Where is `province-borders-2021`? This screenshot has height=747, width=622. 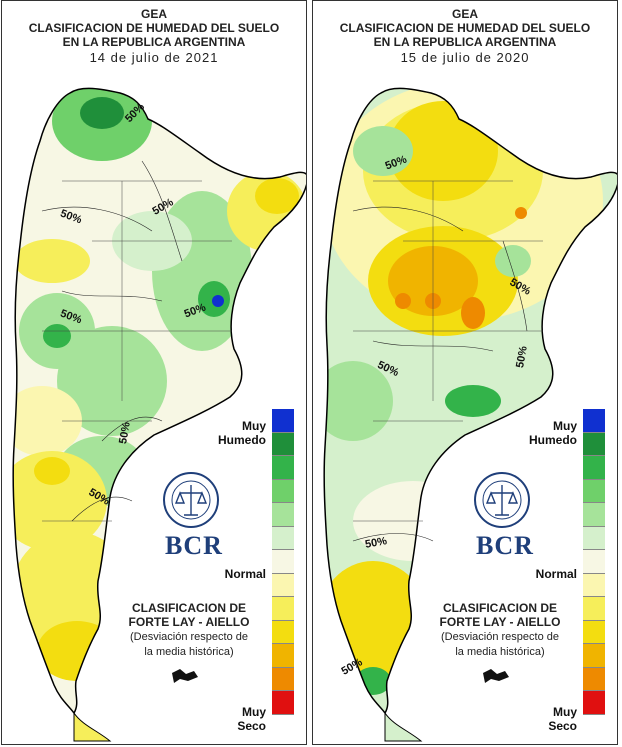 province-borders-2021 is located at coordinates (137, 351).